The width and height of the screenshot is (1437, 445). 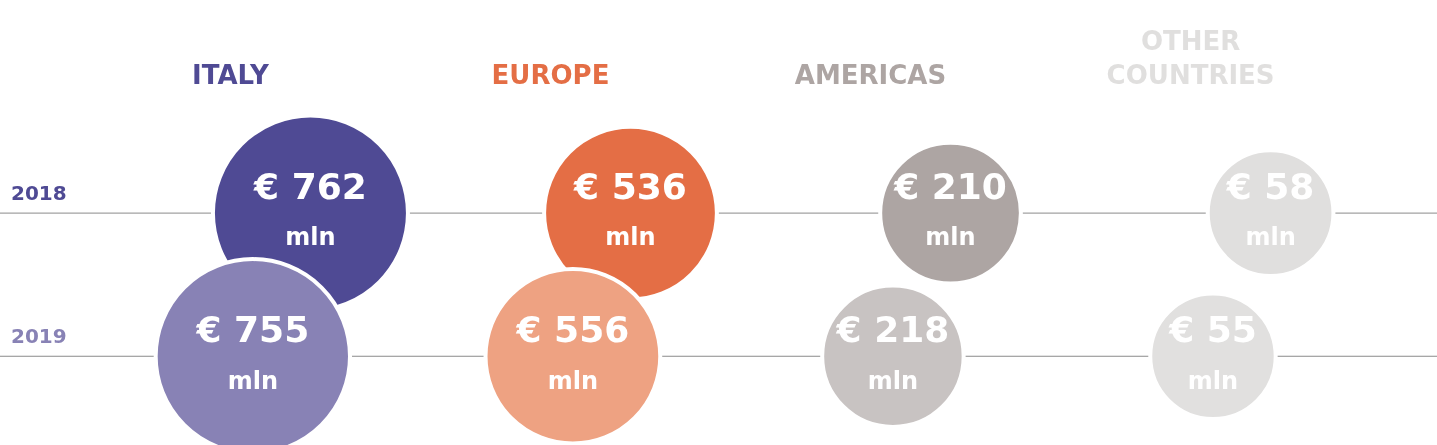 I want to click on data-label: € 218 mln, so click(x=892, y=351).